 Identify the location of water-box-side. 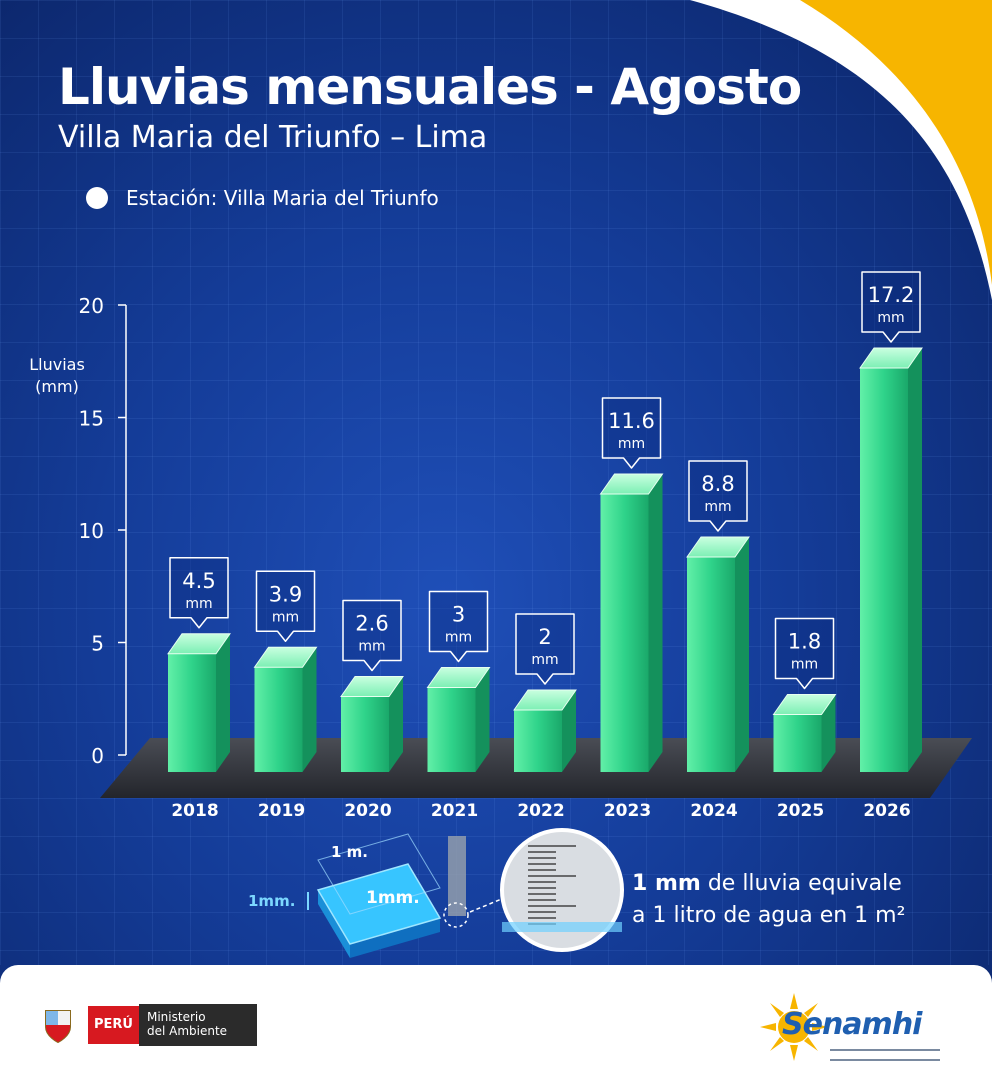
(334, 924).